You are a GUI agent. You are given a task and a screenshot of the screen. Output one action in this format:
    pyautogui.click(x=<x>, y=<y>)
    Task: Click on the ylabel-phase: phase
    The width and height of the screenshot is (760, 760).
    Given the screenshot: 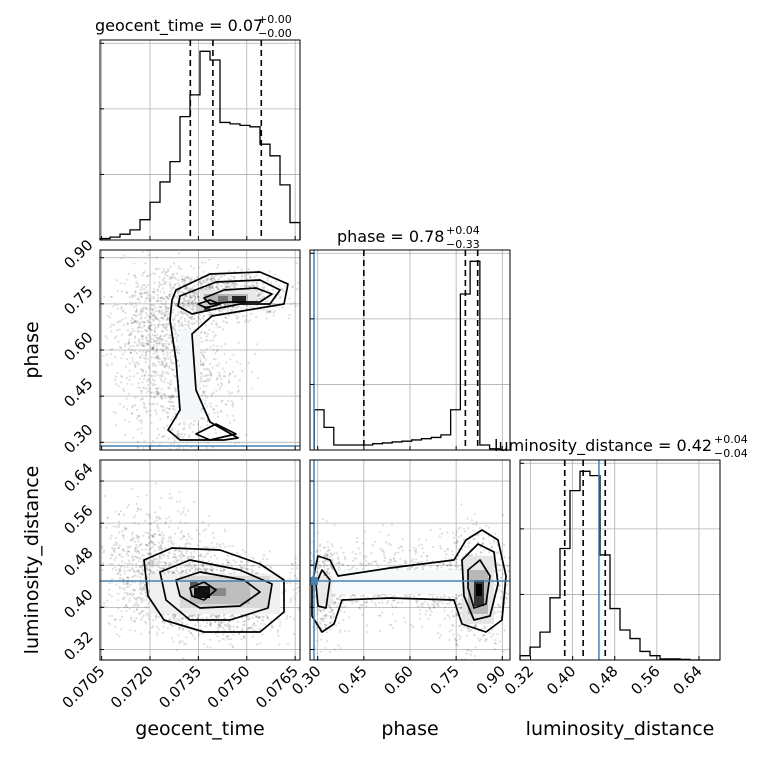 What is the action you would take?
    pyautogui.click(x=32, y=349)
    